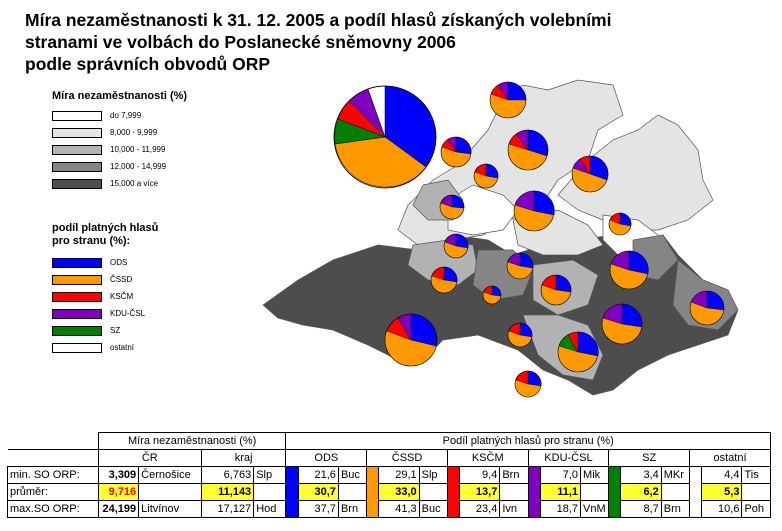 This screenshot has height=531, width=782. I want to click on party-color-ostatni, so click(695, 492).